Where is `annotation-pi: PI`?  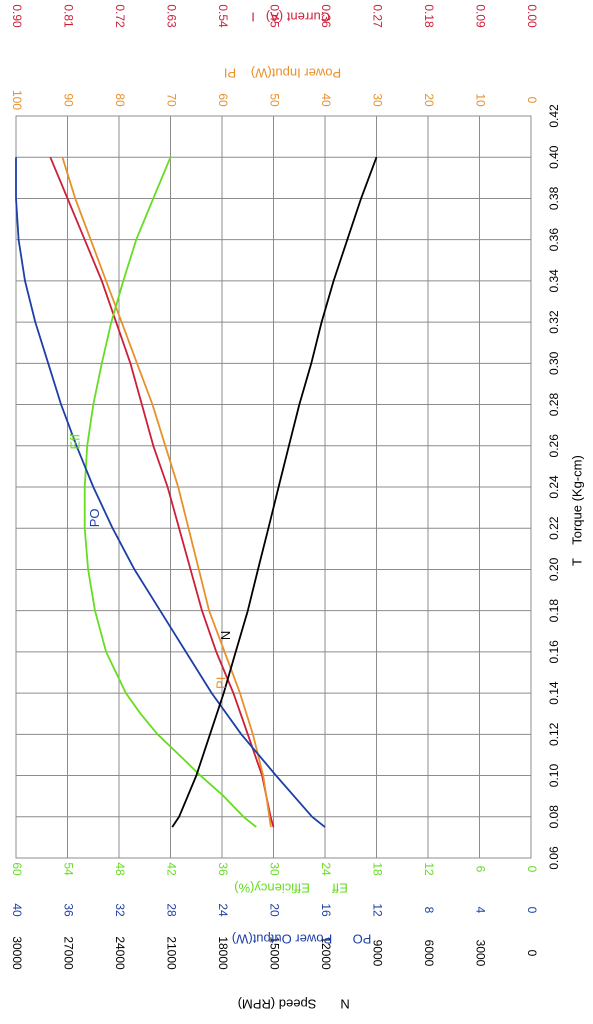
annotation-pi: PI is located at coordinates (221, 683).